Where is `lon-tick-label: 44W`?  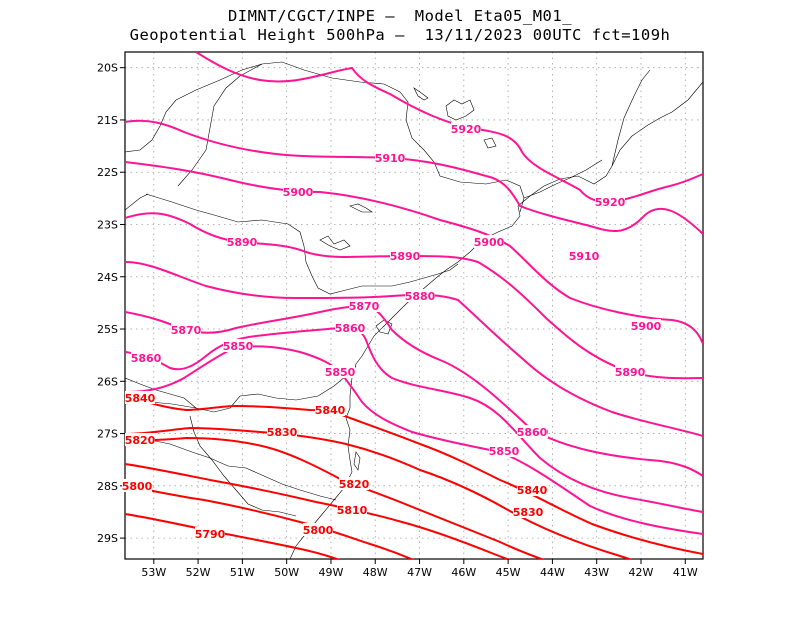 lon-tick-label: 44W is located at coordinates (552, 572).